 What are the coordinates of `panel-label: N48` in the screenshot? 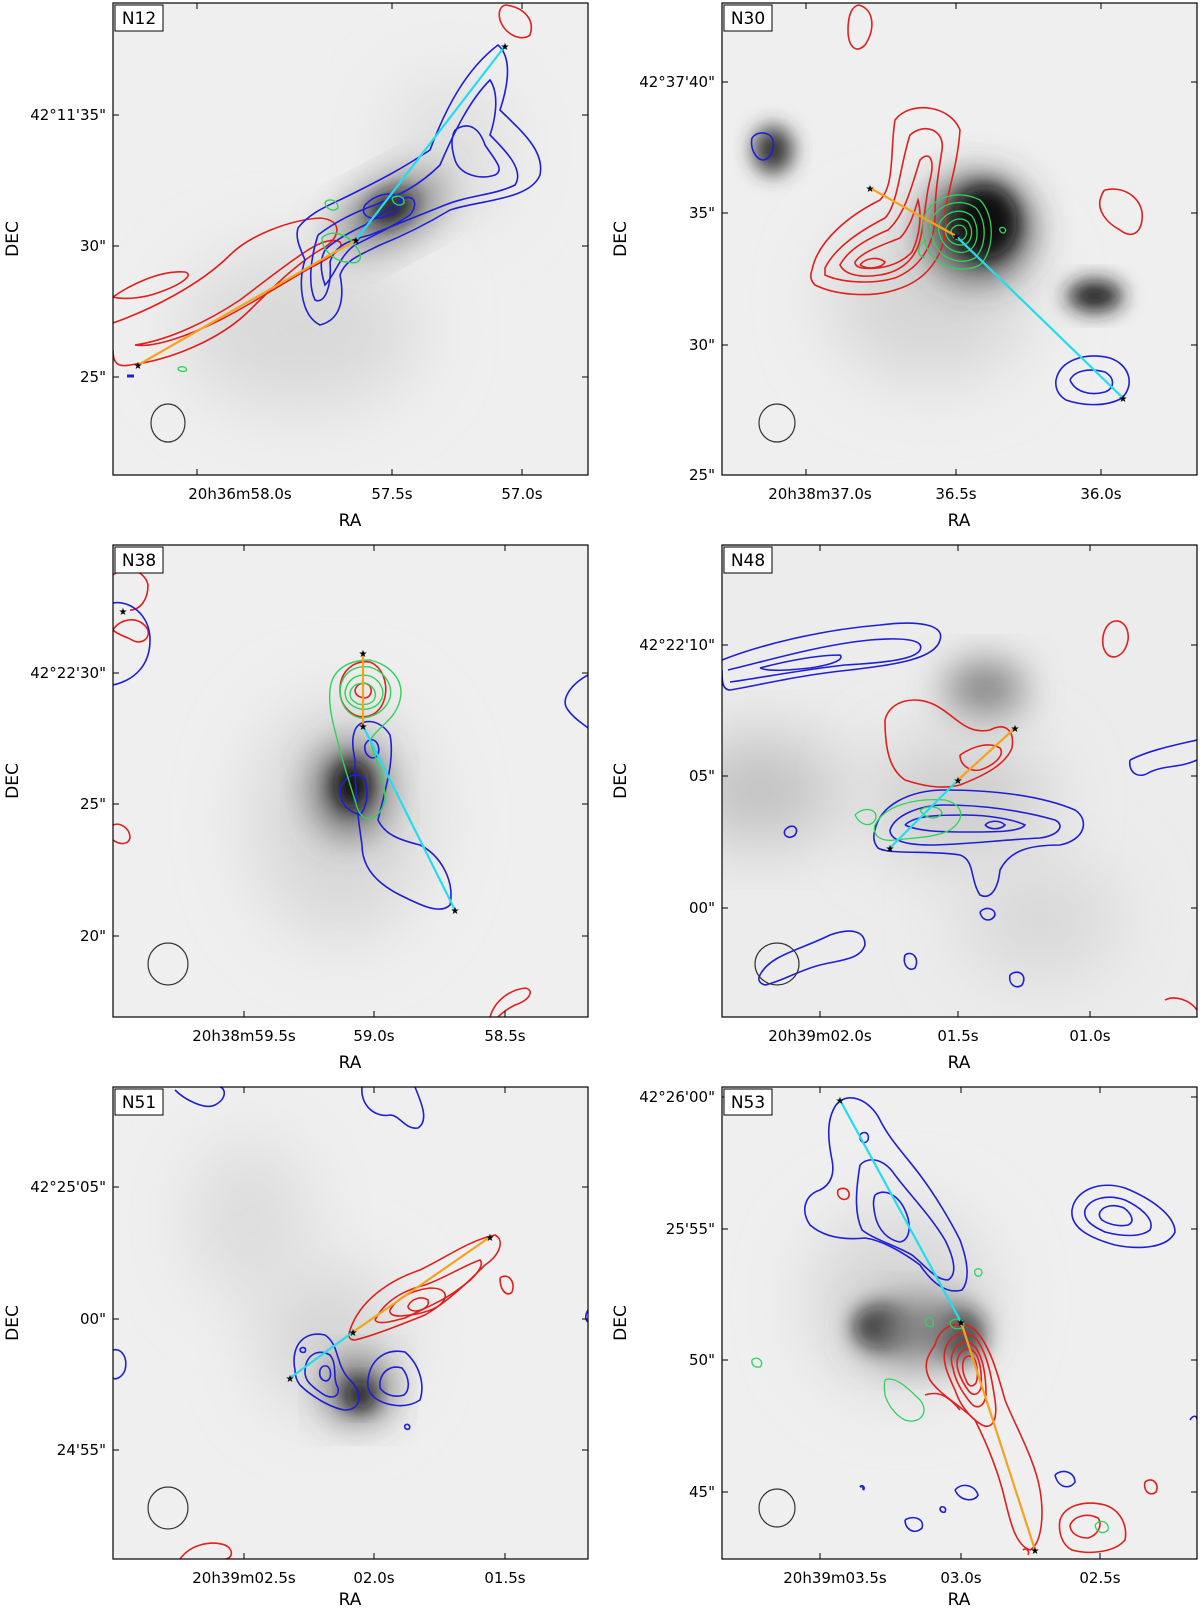 It's located at (748, 561).